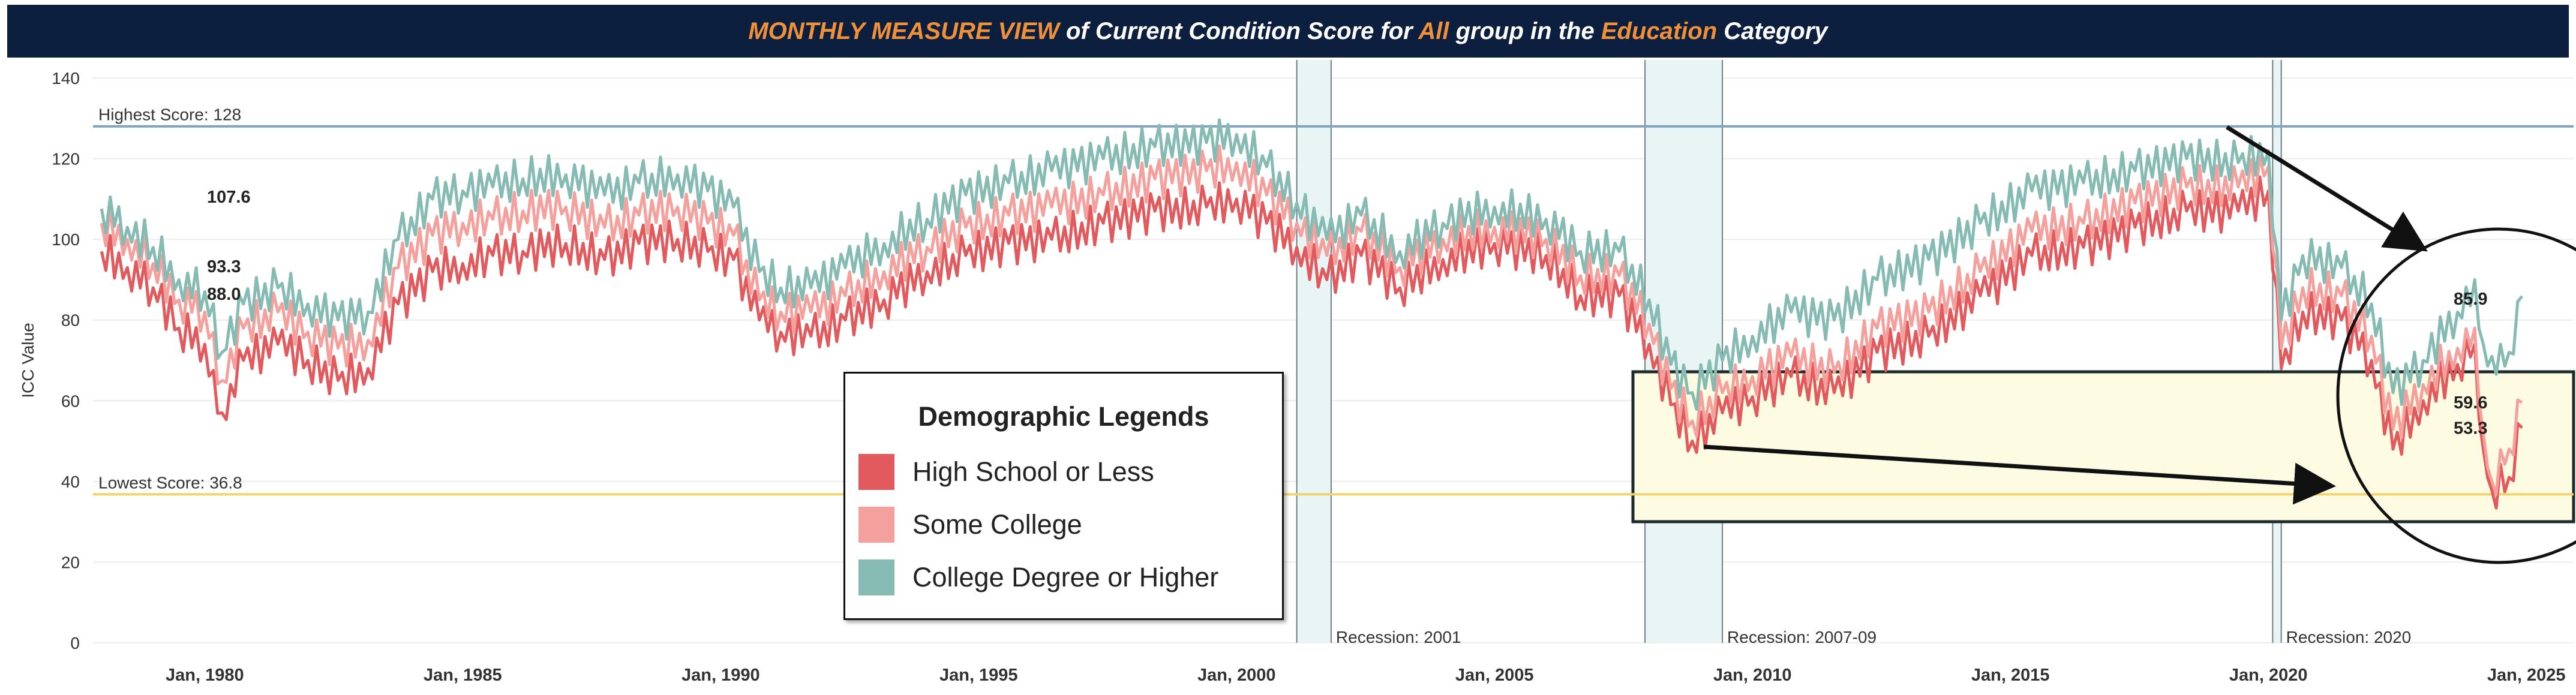  What do you see at coordinates (224, 266) in the screenshot?
I see `start-value-label: 93.3` at bounding box center [224, 266].